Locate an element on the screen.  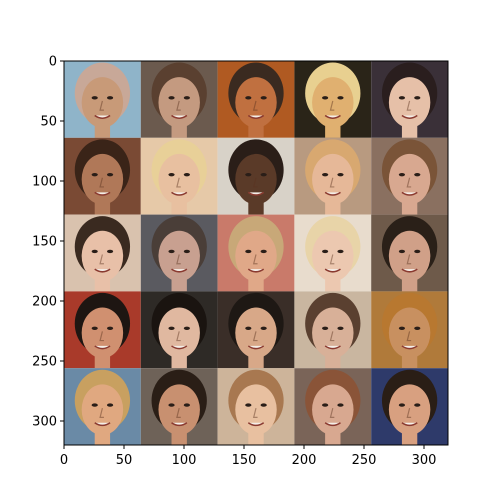
x-tick-label: 150 is located at coordinates (244, 460).